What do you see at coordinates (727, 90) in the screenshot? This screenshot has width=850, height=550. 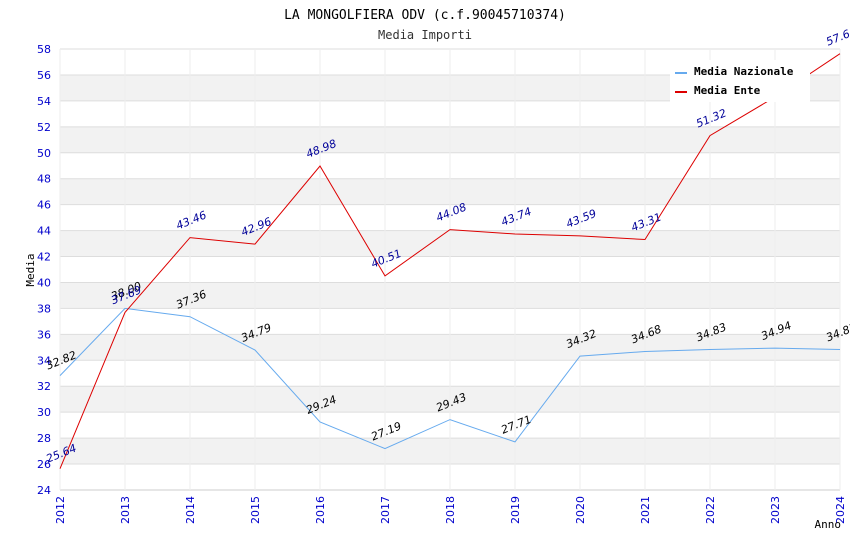 I see `legend-label-media-ente: Media Ente` at bounding box center [727, 90].